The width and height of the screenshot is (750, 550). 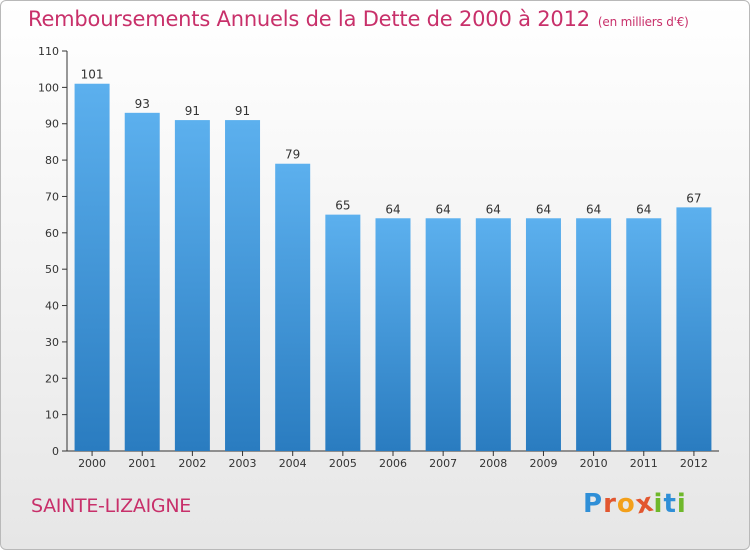 What do you see at coordinates (343, 463) in the screenshot?
I see `x-tick-label: 2005` at bounding box center [343, 463].